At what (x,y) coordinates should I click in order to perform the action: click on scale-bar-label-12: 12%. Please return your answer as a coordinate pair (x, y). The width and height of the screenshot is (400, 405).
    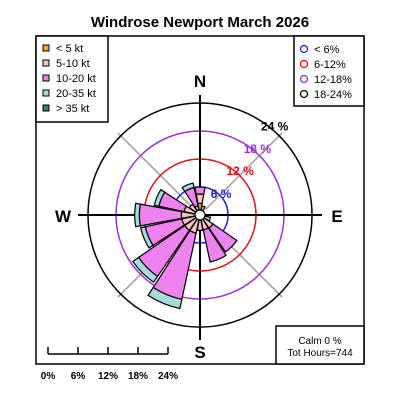
    Looking at the image, I should click on (108, 376).